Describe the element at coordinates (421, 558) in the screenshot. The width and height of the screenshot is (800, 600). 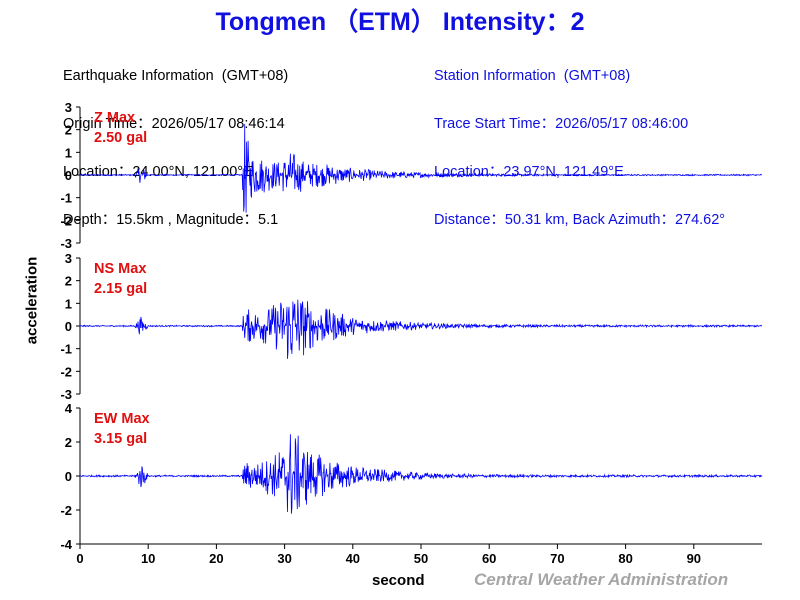
I see `x-tick-label: 50` at that location.